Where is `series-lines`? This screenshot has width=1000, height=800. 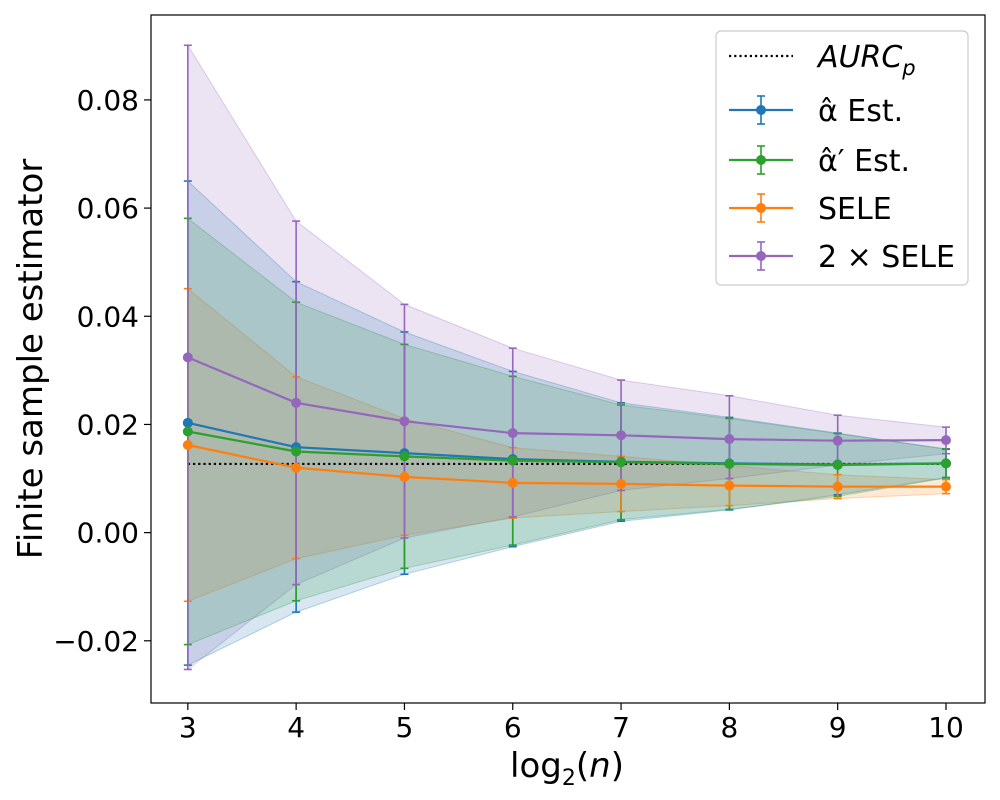 series-lines is located at coordinates (567, 422).